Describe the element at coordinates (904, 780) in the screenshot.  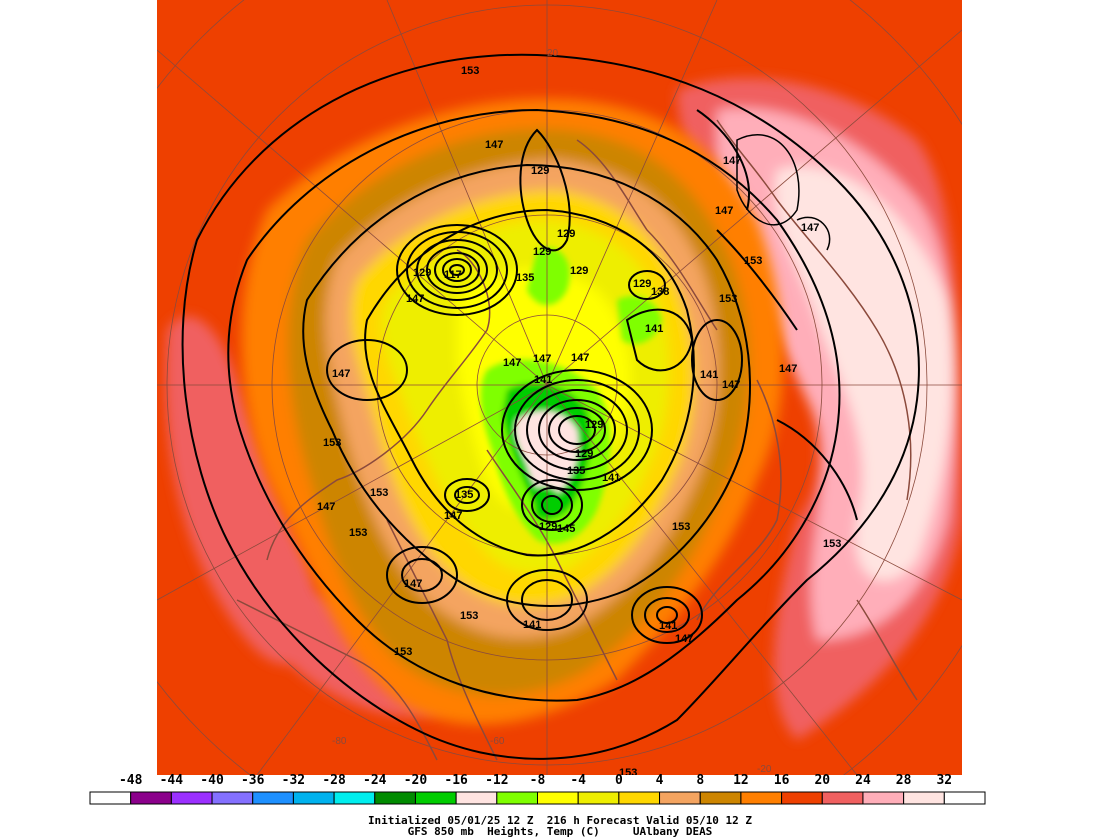
I see `colorbar-tick-label: 28` at that location.